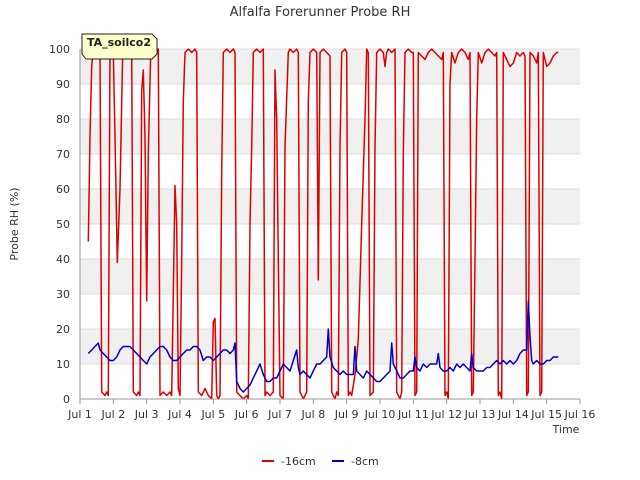  Describe the element at coordinates (63, 224) in the screenshot. I see `y-tick-label: 50` at that location.